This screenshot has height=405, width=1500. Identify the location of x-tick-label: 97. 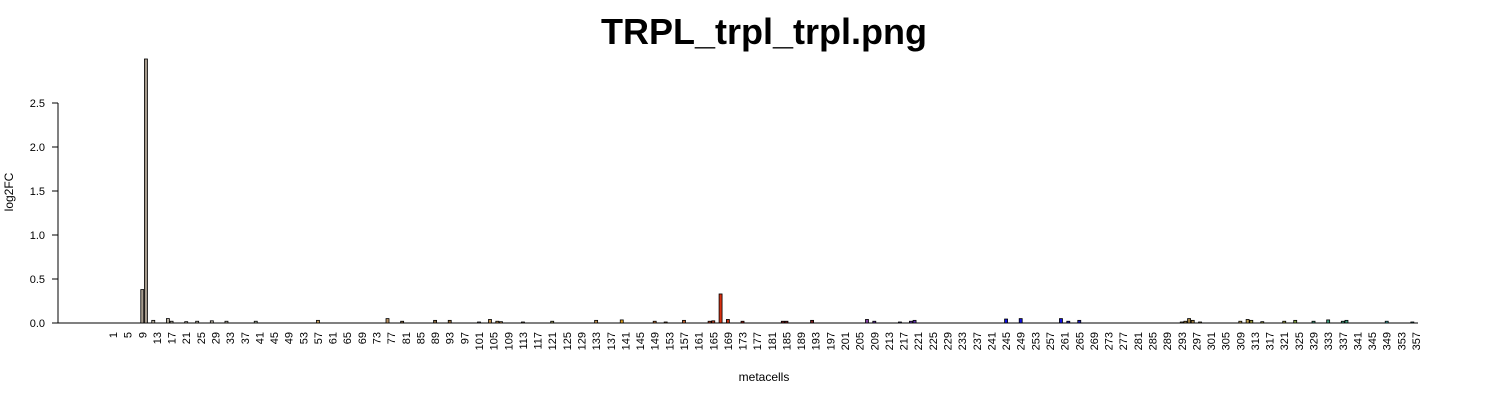
(465, 338).